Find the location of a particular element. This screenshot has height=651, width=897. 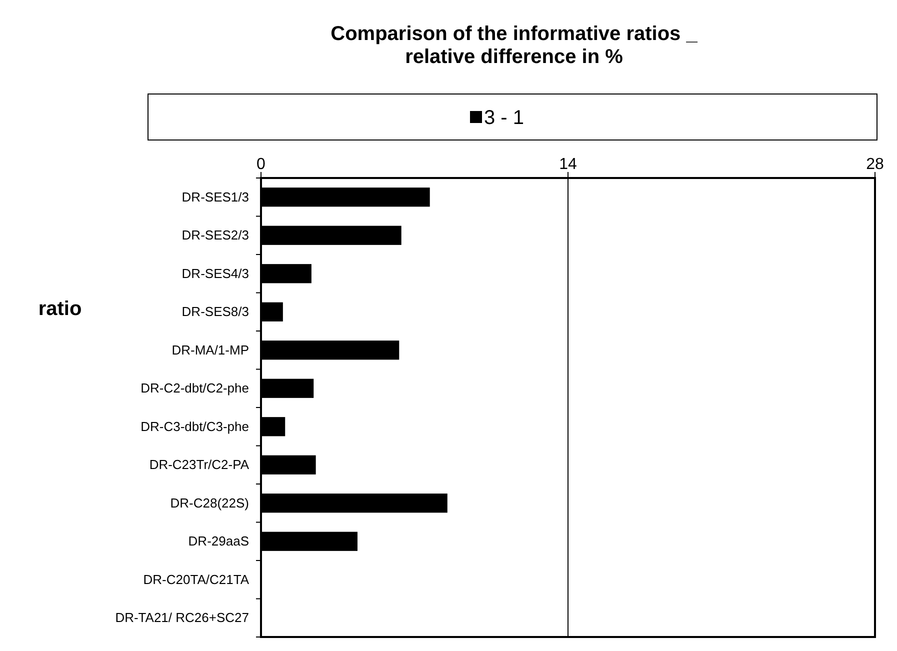

y-tick-label: DR-SES8/3 is located at coordinates (215, 312).